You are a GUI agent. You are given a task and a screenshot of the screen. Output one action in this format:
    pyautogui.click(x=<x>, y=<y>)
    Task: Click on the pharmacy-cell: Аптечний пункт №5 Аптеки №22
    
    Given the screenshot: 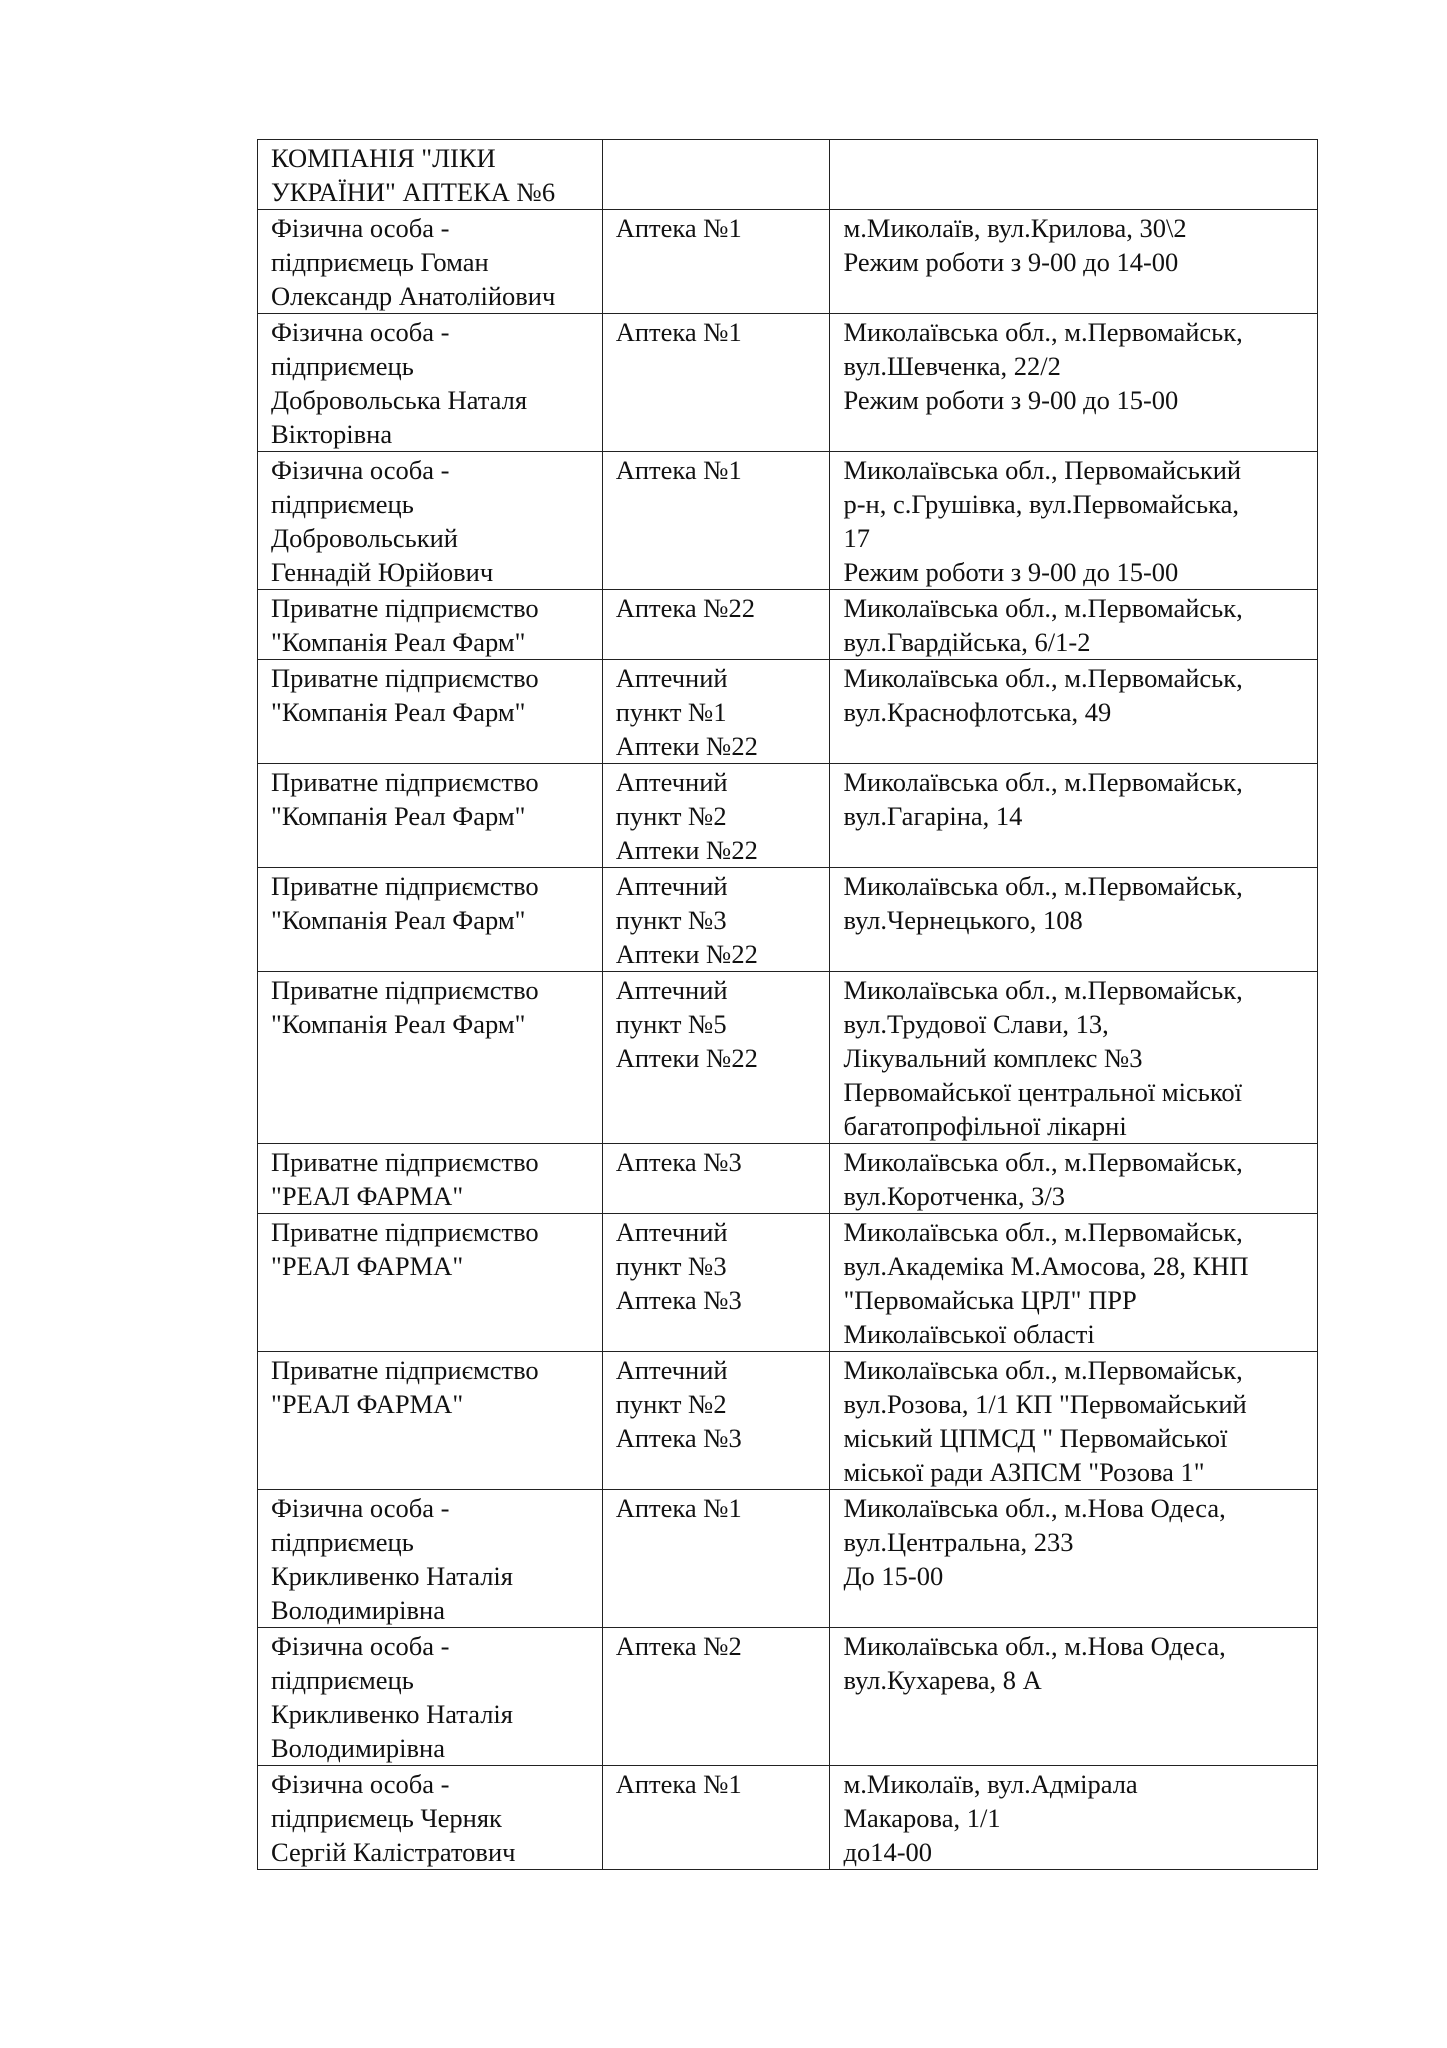 What is the action you would take?
    pyautogui.click(x=716, y=1057)
    